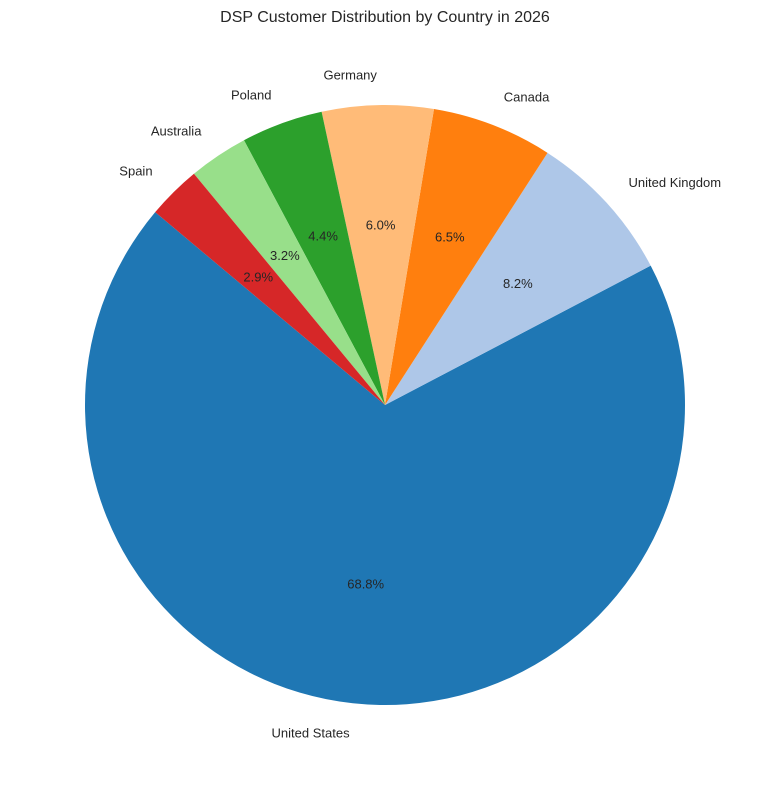 The height and width of the screenshot is (790, 769). What do you see at coordinates (377, 255) in the screenshot?
I see `pie-slice-germany` at bounding box center [377, 255].